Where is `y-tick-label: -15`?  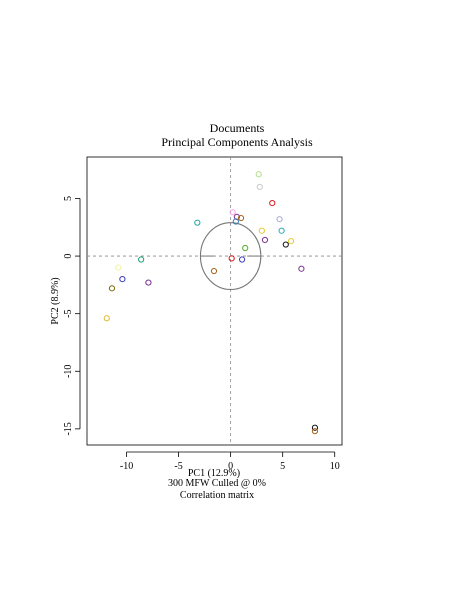 y-tick-label: -15 is located at coordinates (68, 428).